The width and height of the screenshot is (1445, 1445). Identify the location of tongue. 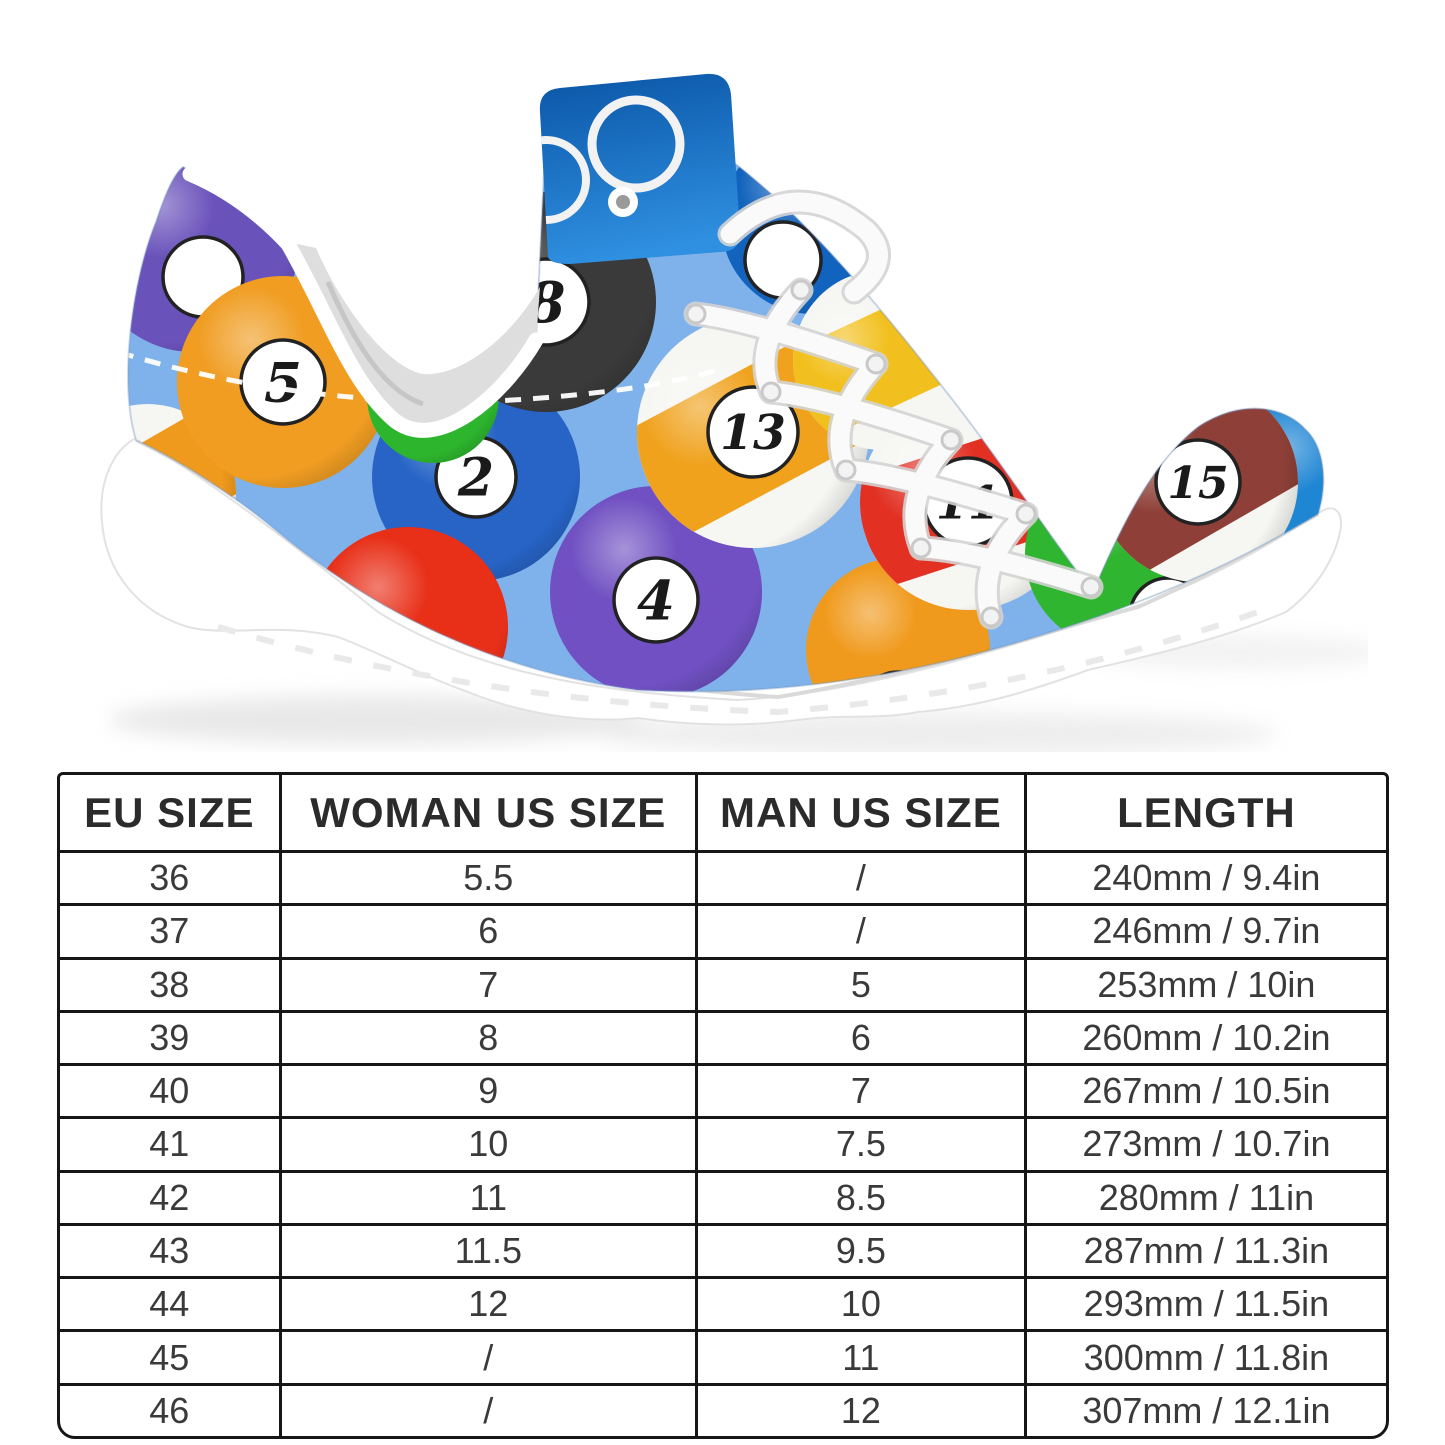
(640, 168).